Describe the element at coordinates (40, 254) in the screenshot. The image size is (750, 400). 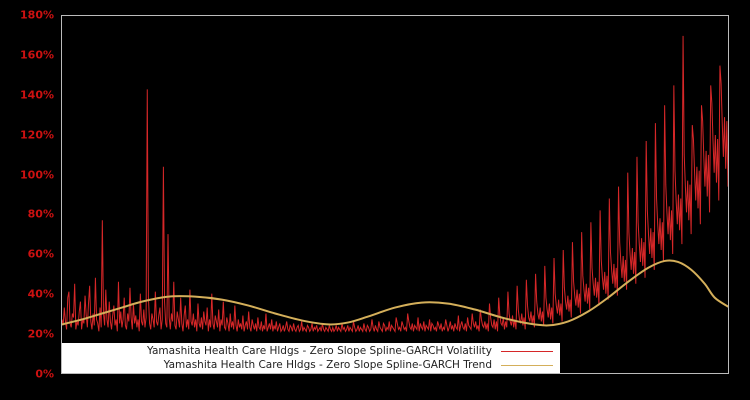
I see `y-axis-tick-label: 60%` at that location.